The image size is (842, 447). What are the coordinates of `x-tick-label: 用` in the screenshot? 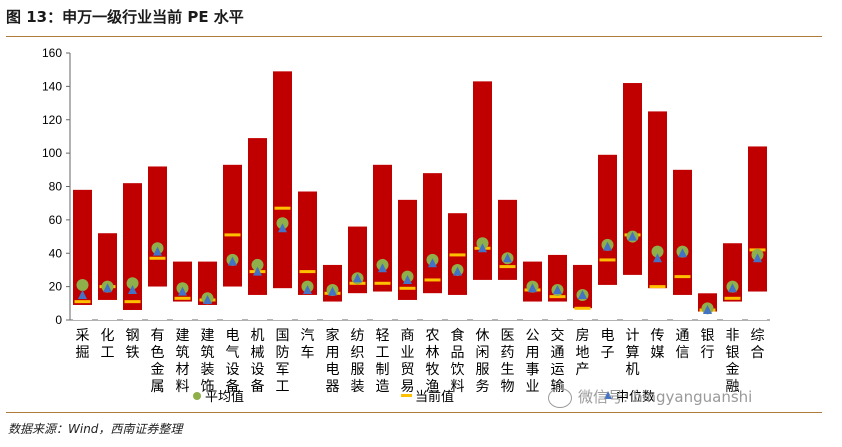 It's located at (333, 353).